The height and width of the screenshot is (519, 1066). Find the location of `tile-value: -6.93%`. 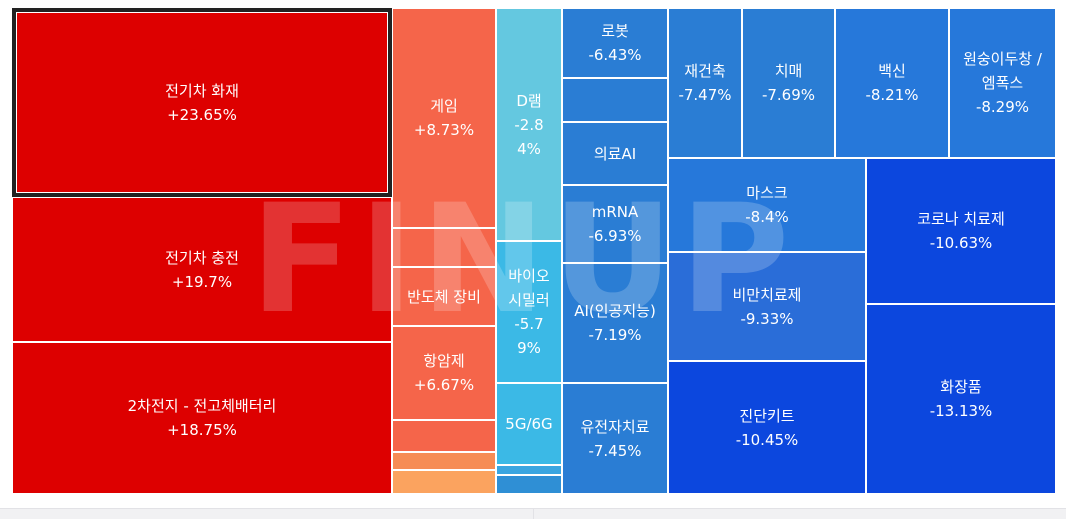

tile-value: -6.93% is located at coordinates (615, 236).